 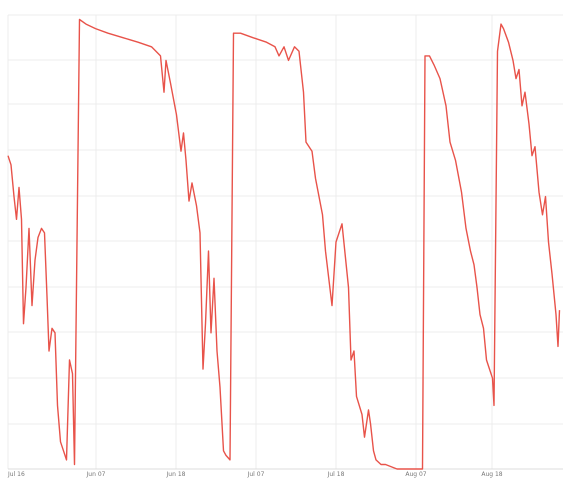 What do you see at coordinates (415, 474) in the screenshot?
I see `x-tick-label: Aug 07` at bounding box center [415, 474].